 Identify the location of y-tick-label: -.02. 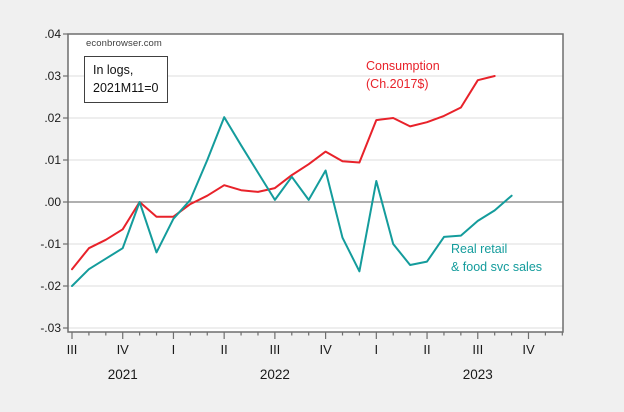
(50, 286).